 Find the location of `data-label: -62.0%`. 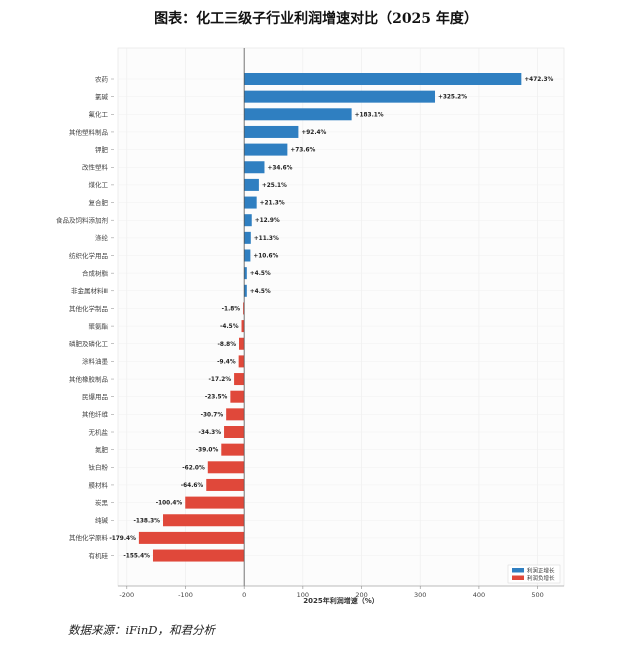

data-label: -62.0% is located at coordinates (193, 468).